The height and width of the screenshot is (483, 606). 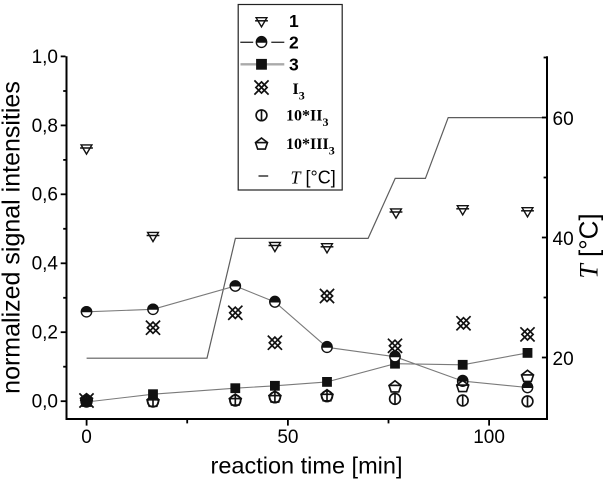 What do you see at coordinates (294, 21) in the screenshot?
I see `svg-text: 1` at bounding box center [294, 21].